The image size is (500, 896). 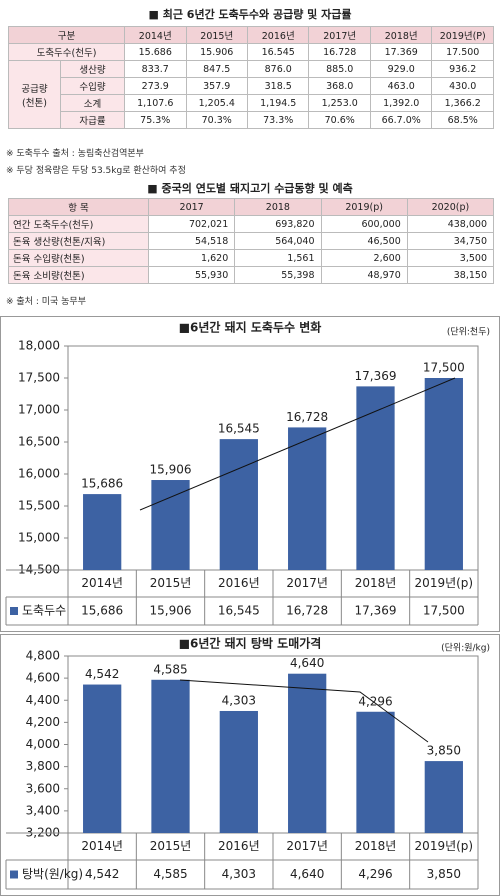 What do you see at coordinates (444, 583) in the screenshot?
I see `x-tick-label: 2019년(p)` at bounding box center [444, 583].